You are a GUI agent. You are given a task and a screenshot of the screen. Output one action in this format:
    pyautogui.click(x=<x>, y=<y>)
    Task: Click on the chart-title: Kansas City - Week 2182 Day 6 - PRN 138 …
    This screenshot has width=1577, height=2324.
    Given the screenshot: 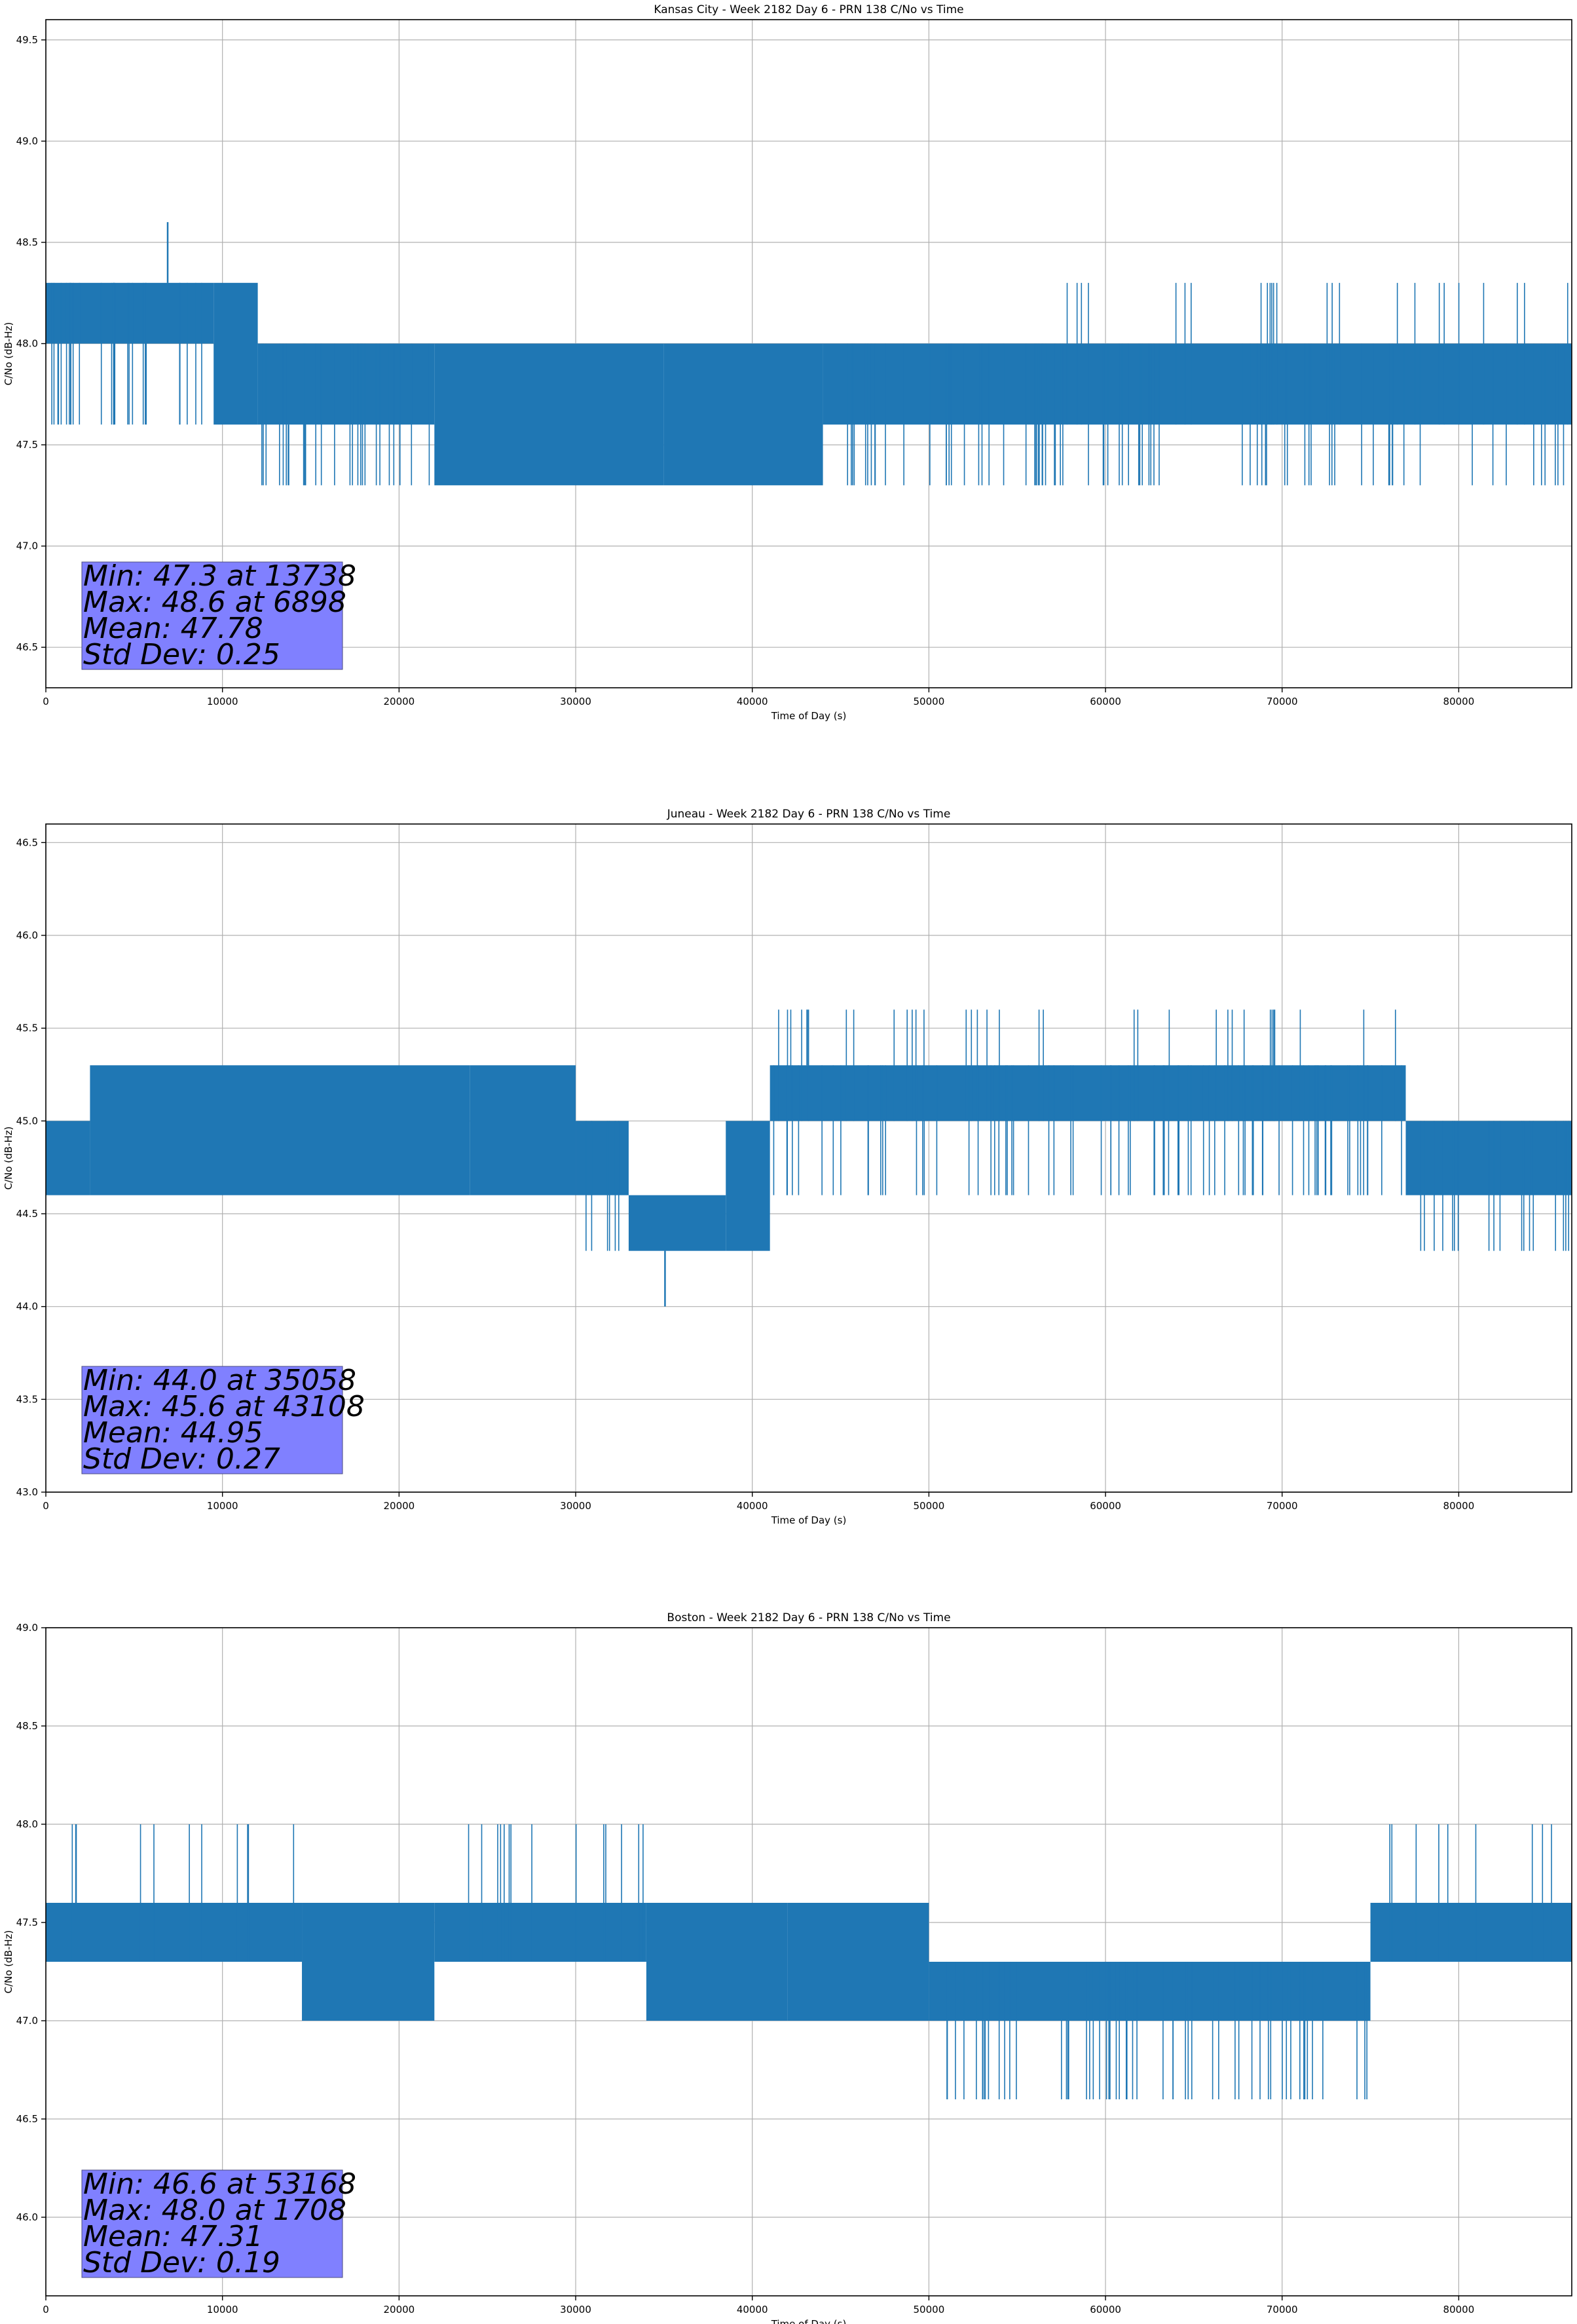 What is the action you would take?
    pyautogui.click(x=808, y=9)
    